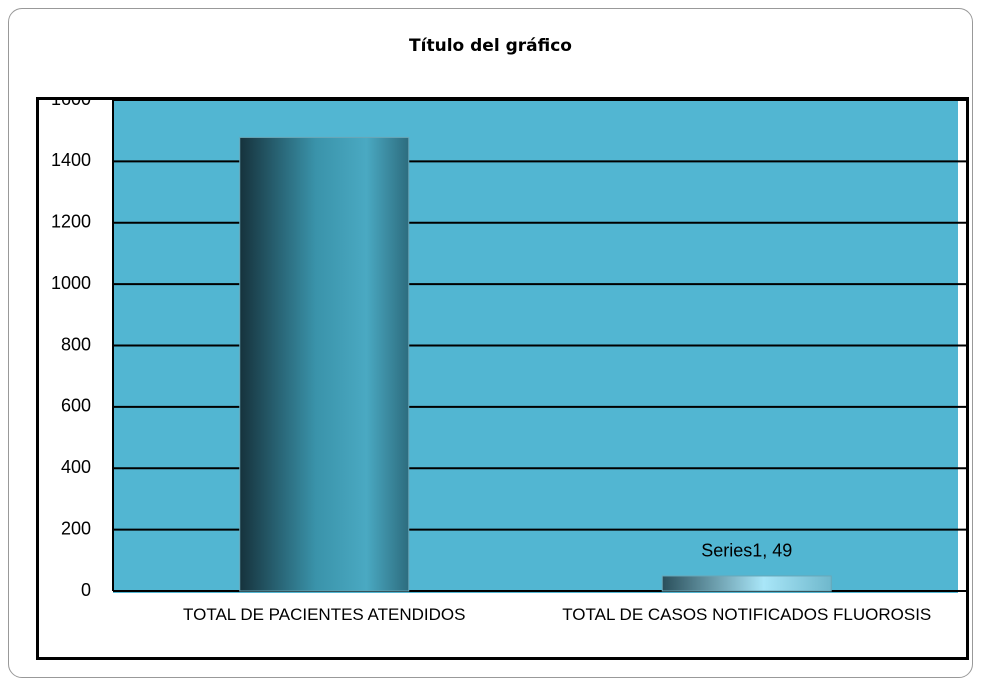  I want to click on y-tick-label: 1600, so click(71, 104).